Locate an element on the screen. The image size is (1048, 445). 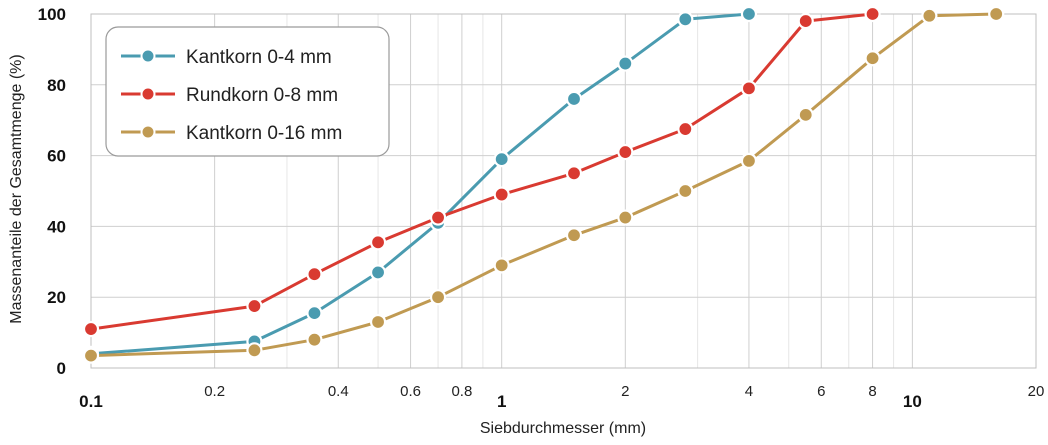
x-tick-label: 0.8 is located at coordinates (461, 391).